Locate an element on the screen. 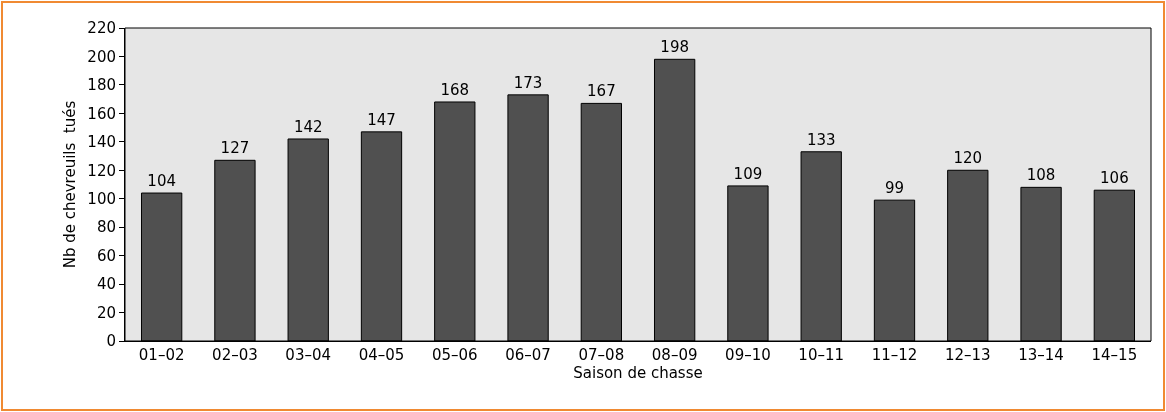 Image resolution: width=1166 pixels, height=412 pixels. y-tick-label: 80 is located at coordinates (106, 227).